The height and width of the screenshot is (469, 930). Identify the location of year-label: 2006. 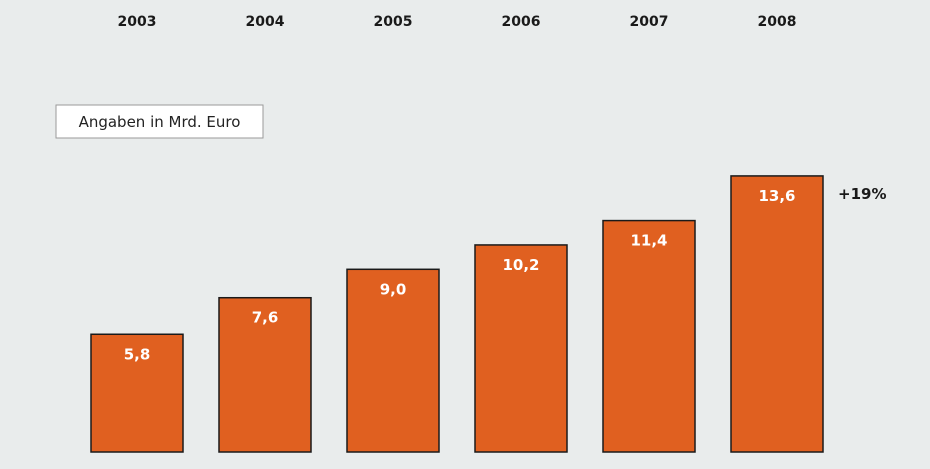
(521, 22).